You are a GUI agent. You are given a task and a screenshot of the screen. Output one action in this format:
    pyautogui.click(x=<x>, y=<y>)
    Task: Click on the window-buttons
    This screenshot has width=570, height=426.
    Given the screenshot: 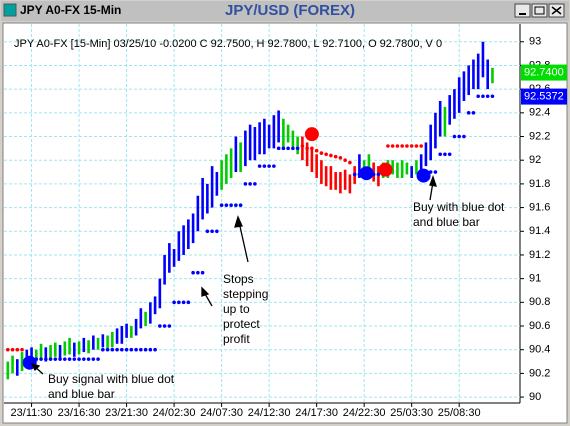 What is the action you would take?
    pyautogui.click(x=539, y=10)
    